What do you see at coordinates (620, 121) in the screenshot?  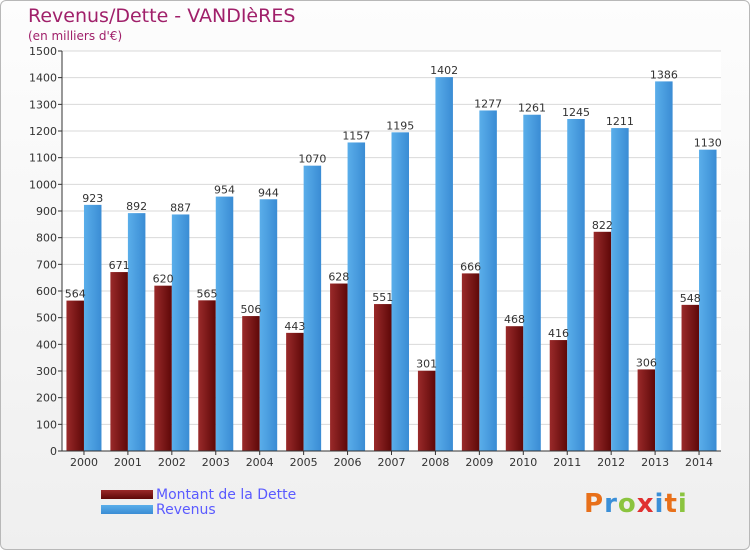 I see `data-label-revenus: 1211` at bounding box center [620, 121].